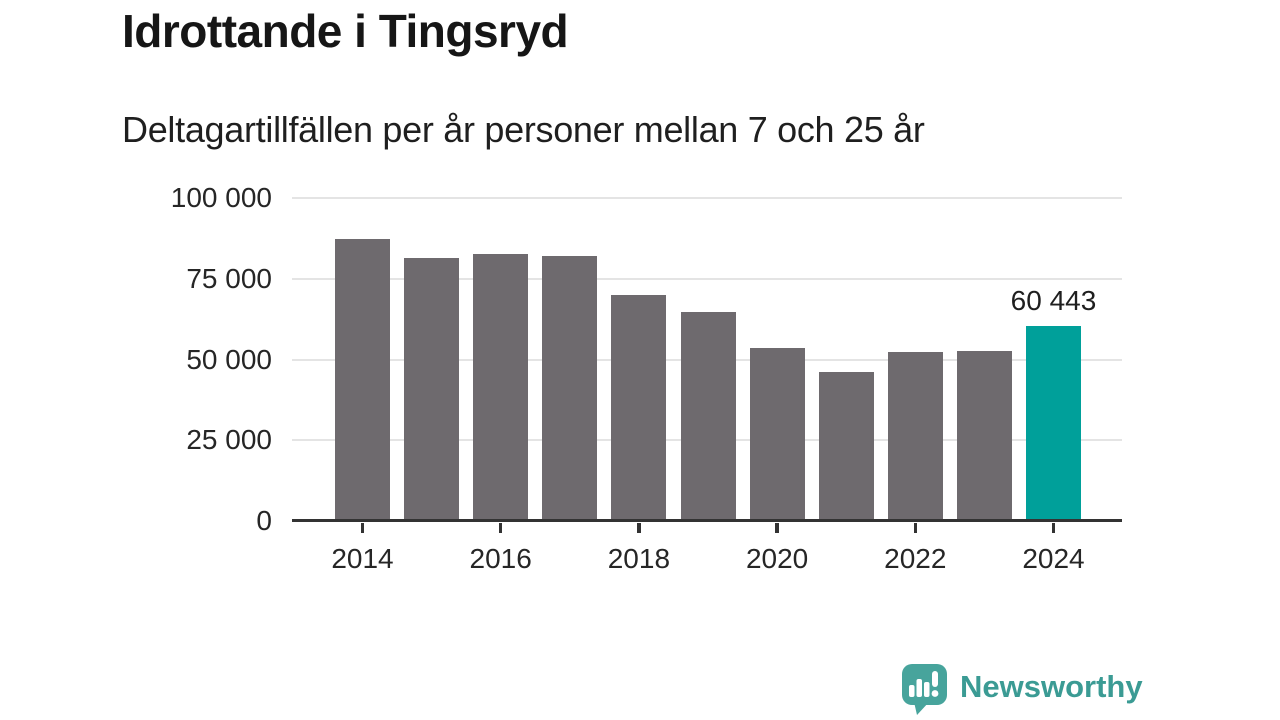 Image resolution: width=1280 pixels, height=720 pixels. I want to click on chart-title: Idrottande i Tingsryd, so click(345, 31).